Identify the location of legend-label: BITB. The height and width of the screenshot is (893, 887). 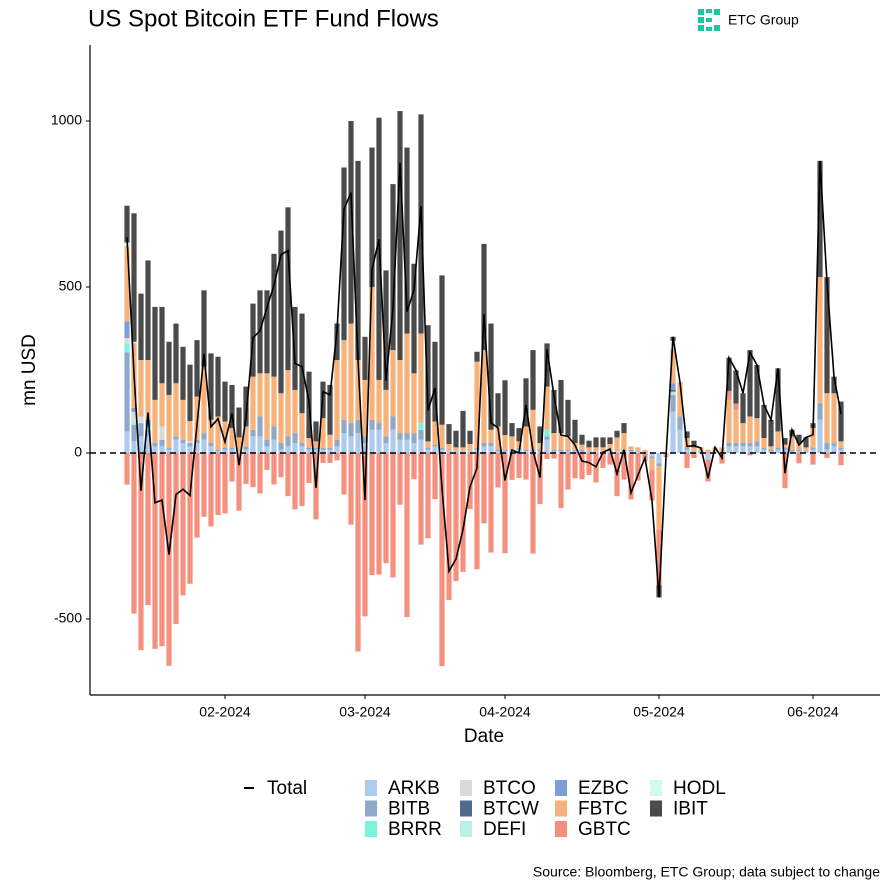
(409, 809).